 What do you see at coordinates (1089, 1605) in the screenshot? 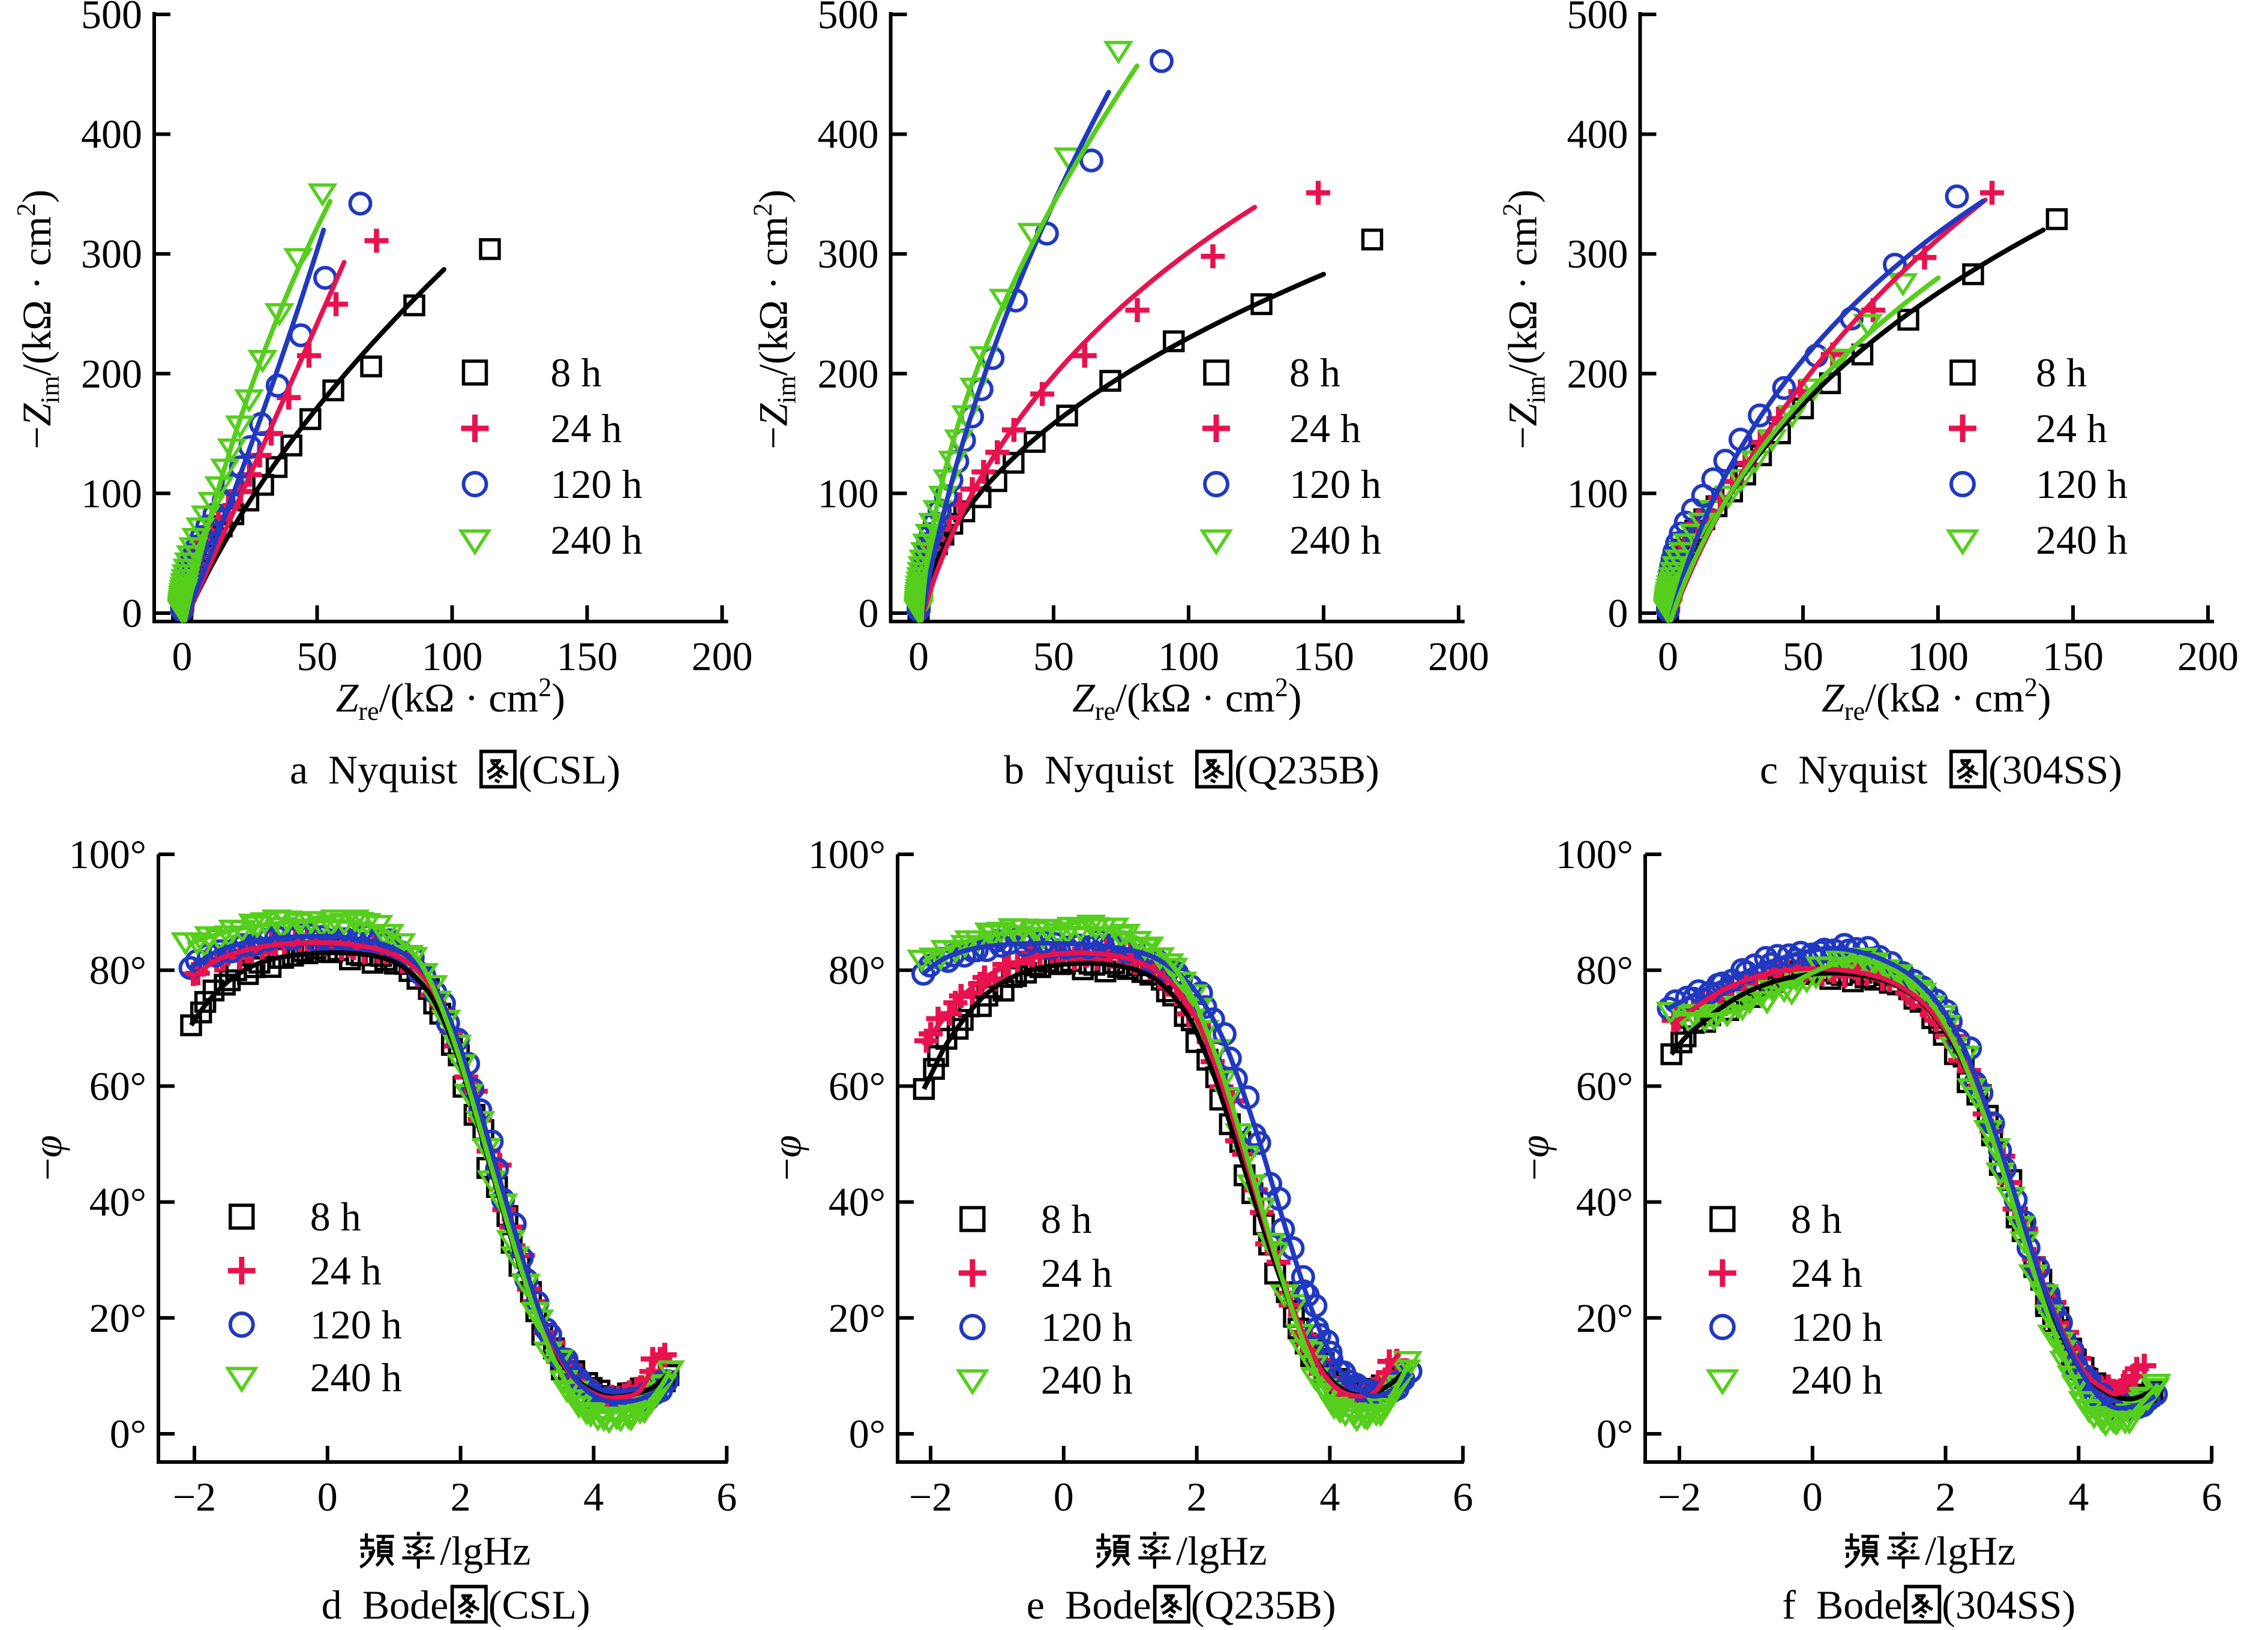
I see `svg-text: e Bode` at bounding box center [1089, 1605].